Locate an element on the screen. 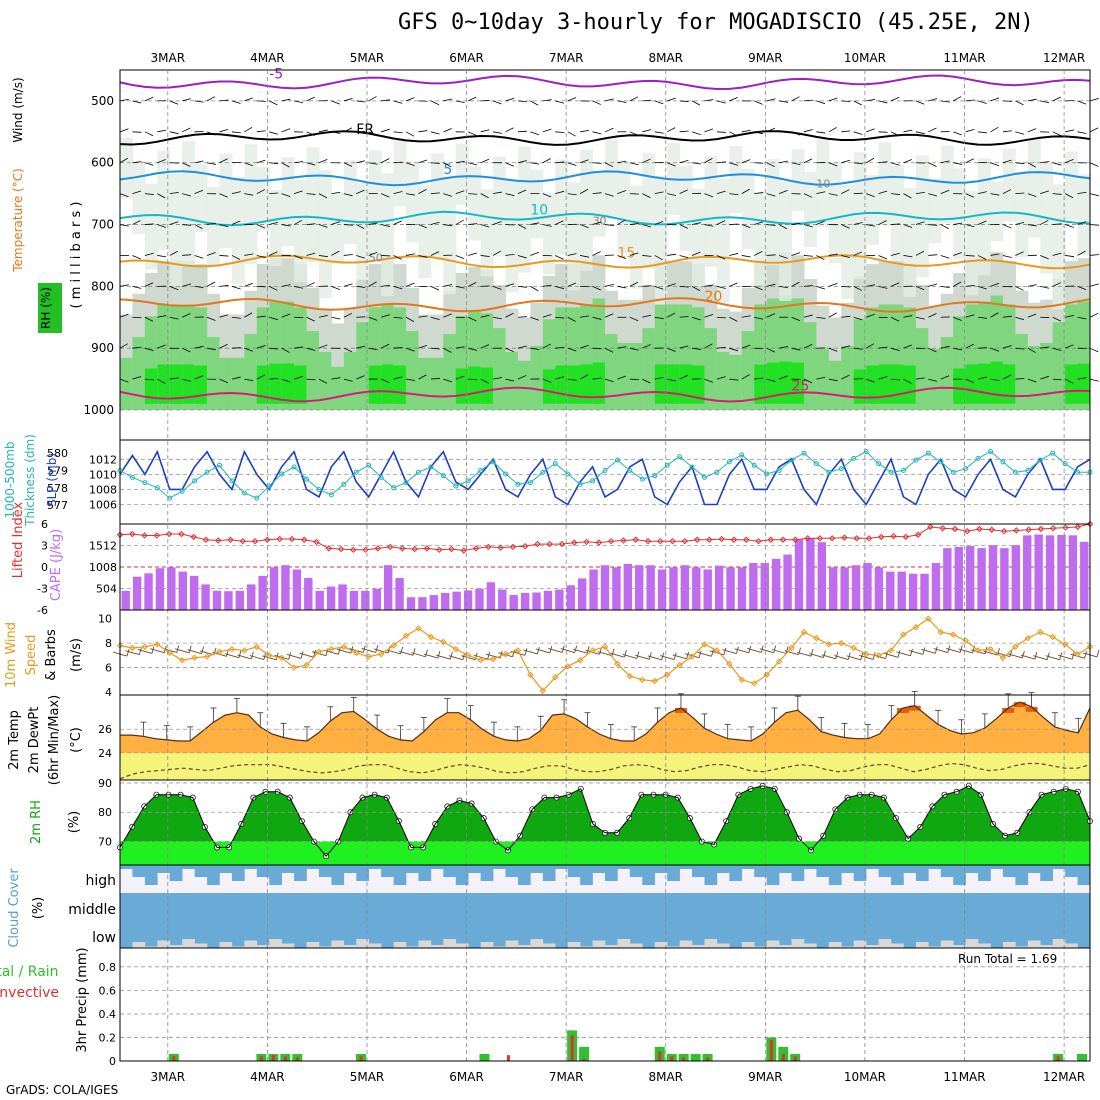  date-tick-bottom: 5MAR is located at coordinates (367, 1077).